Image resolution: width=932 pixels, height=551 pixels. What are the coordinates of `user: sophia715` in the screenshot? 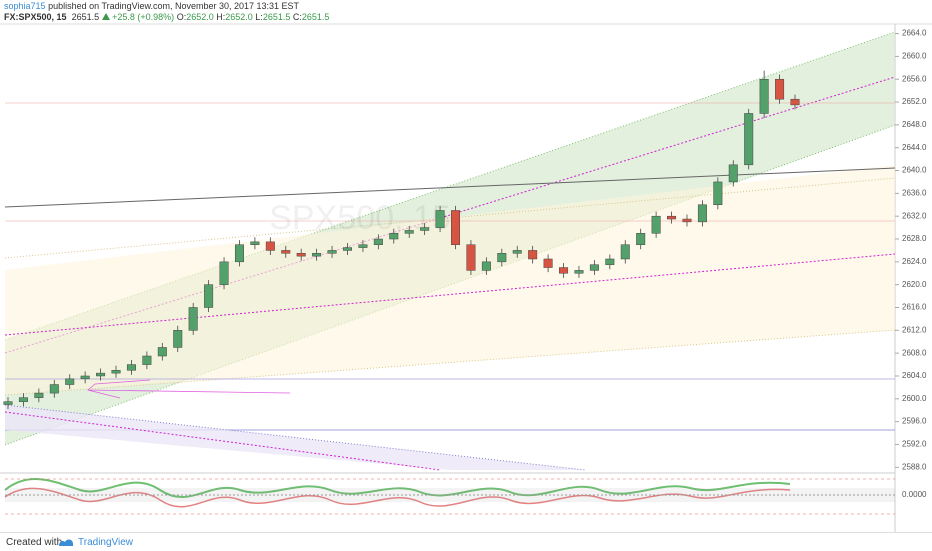 It's located at (25, 6).